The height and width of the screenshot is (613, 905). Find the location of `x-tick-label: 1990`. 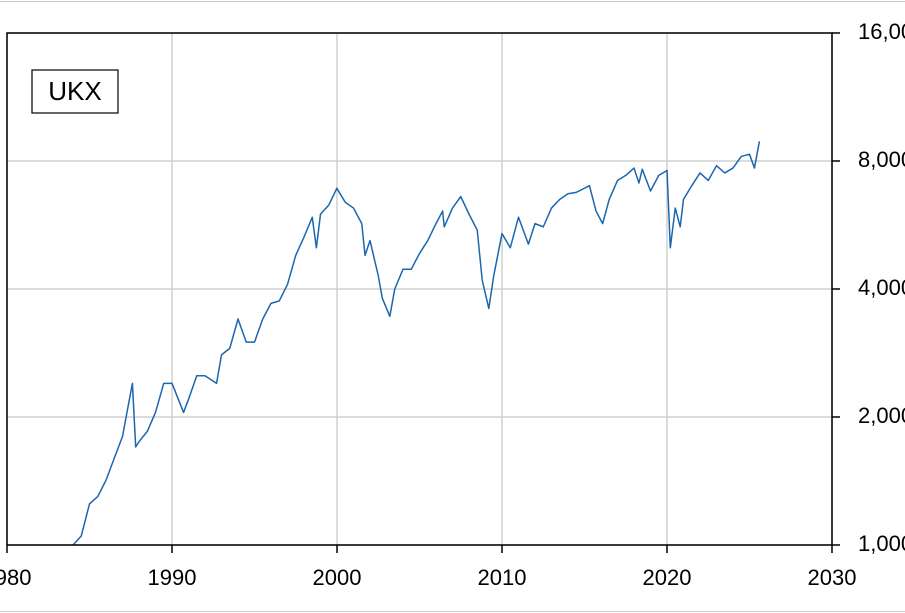

x-tick-label: 1990 is located at coordinates (172, 577).